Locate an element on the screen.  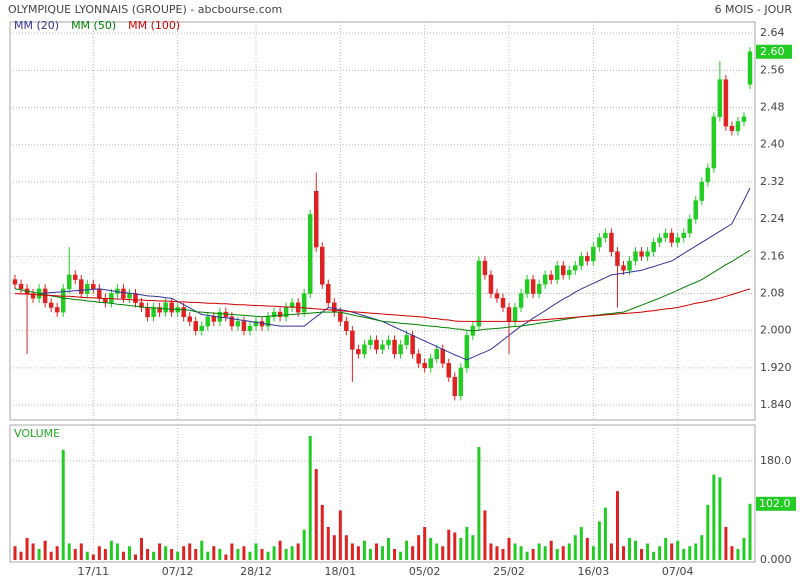
x-tick-label: 16/03 is located at coordinates (594, 571).